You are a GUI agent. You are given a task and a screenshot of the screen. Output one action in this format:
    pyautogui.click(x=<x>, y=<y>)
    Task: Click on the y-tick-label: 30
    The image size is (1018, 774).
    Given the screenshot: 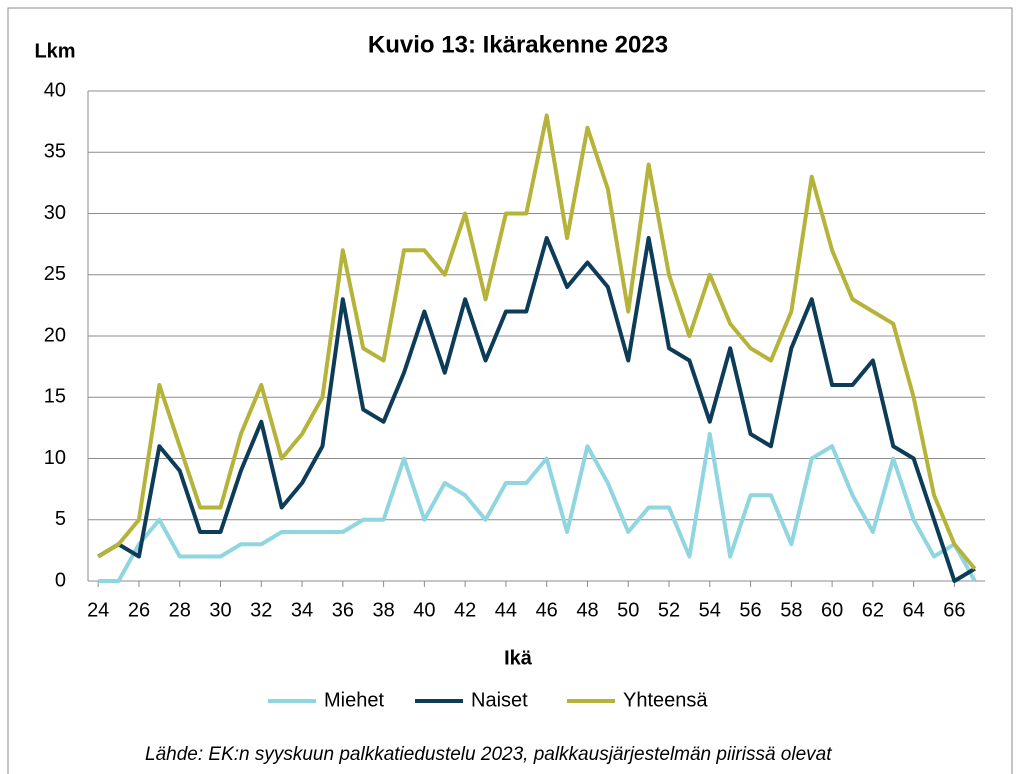 What is the action you would take?
    pyautogui.click(x=55, y=213)
    